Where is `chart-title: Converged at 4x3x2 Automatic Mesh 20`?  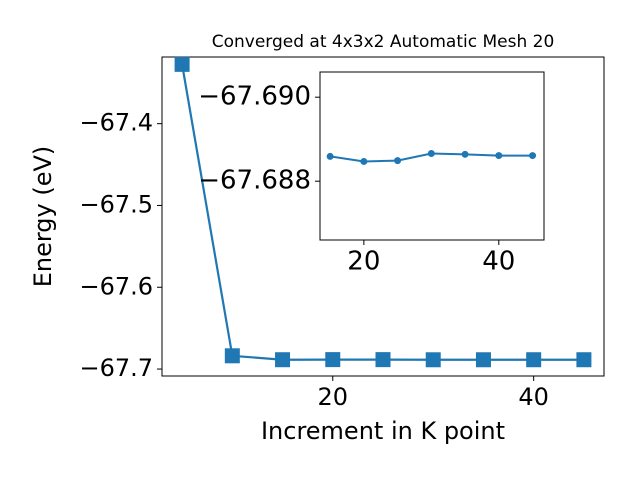 chart-title: Converged at 4x3x2 Automatic Mesh 20 is located at coordinates (383, 42).